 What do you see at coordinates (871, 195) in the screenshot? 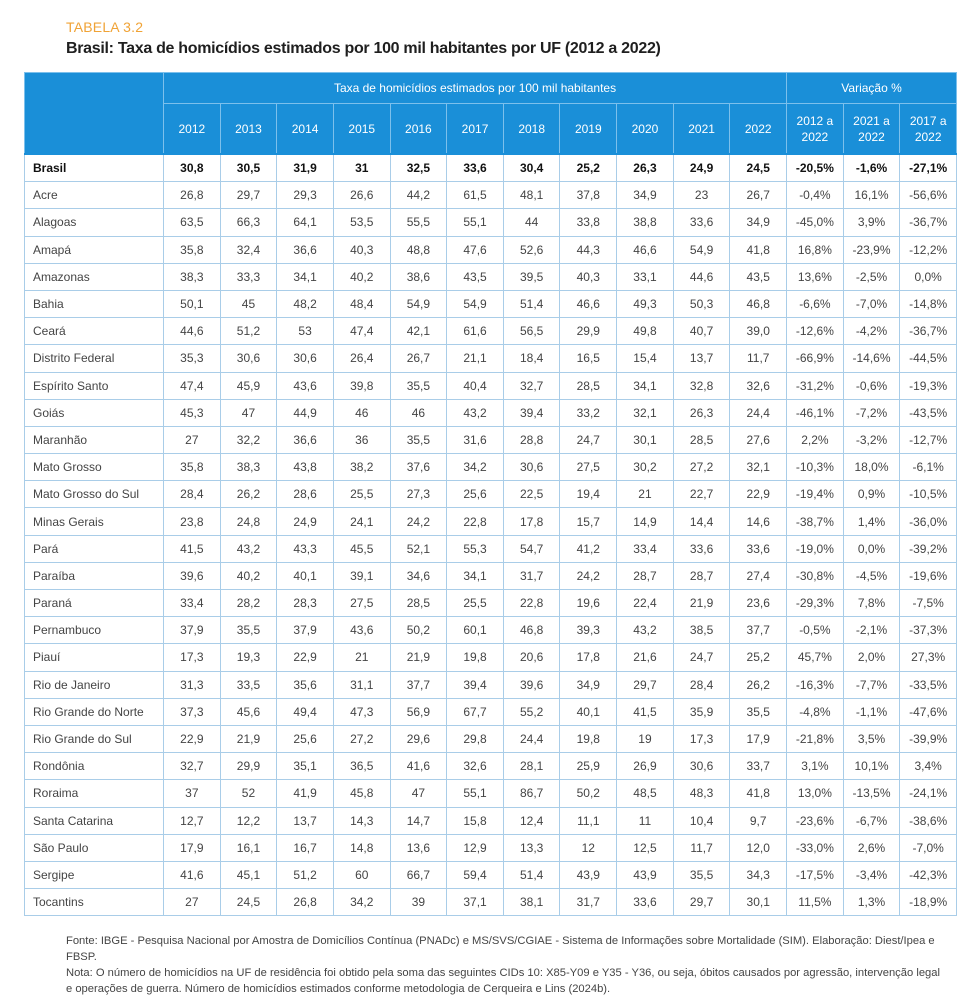
I see `variation-cell: 16,1%` at bounding box center [871, 195].